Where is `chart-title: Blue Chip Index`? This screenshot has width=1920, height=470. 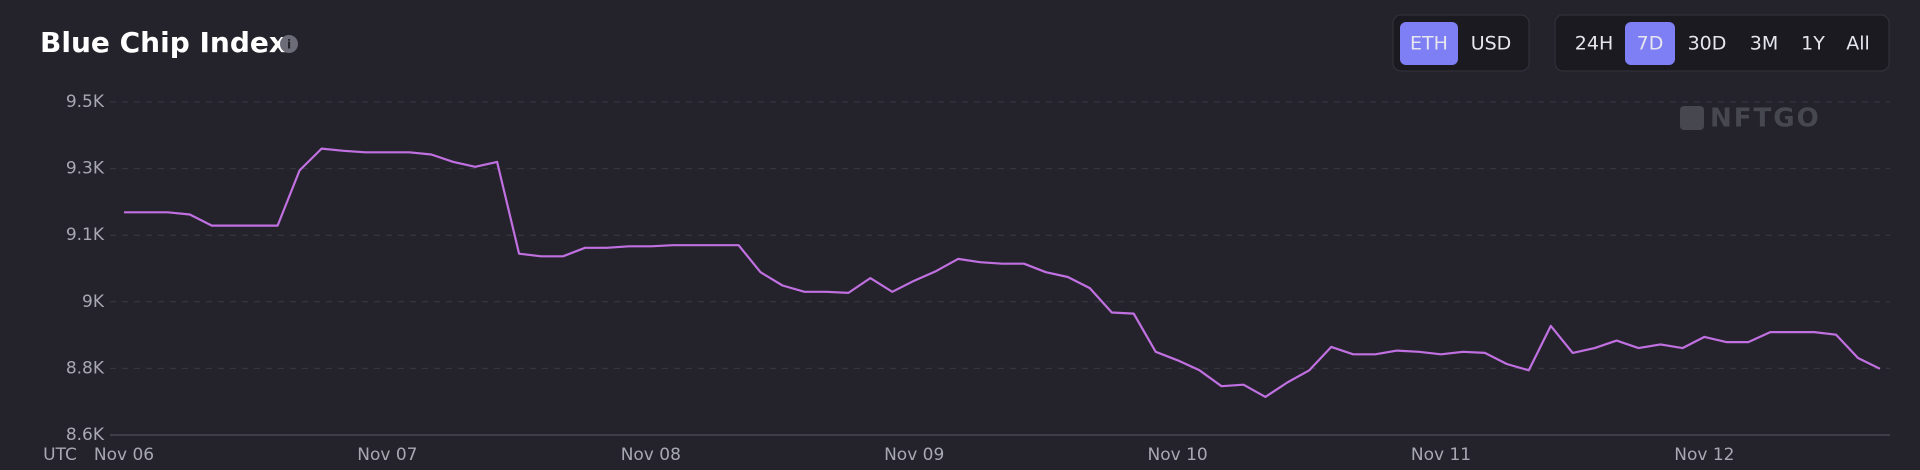
chart-title: Blue Chip Index is located at coordinates (163, 42).